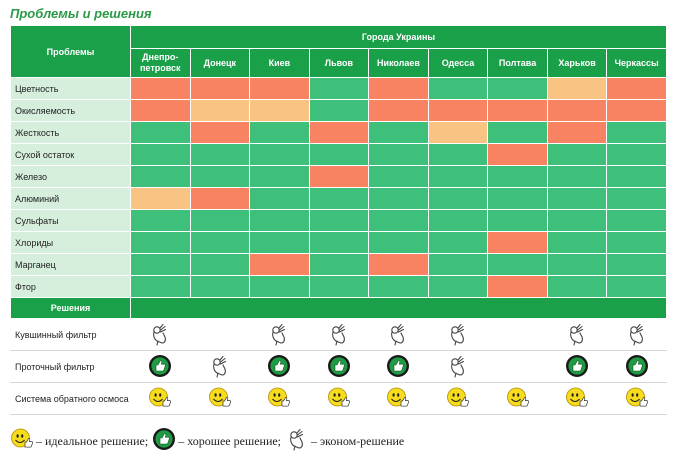 The image size is (679, 463). I want to click on problem-label: Цветность, so click(70, 88).